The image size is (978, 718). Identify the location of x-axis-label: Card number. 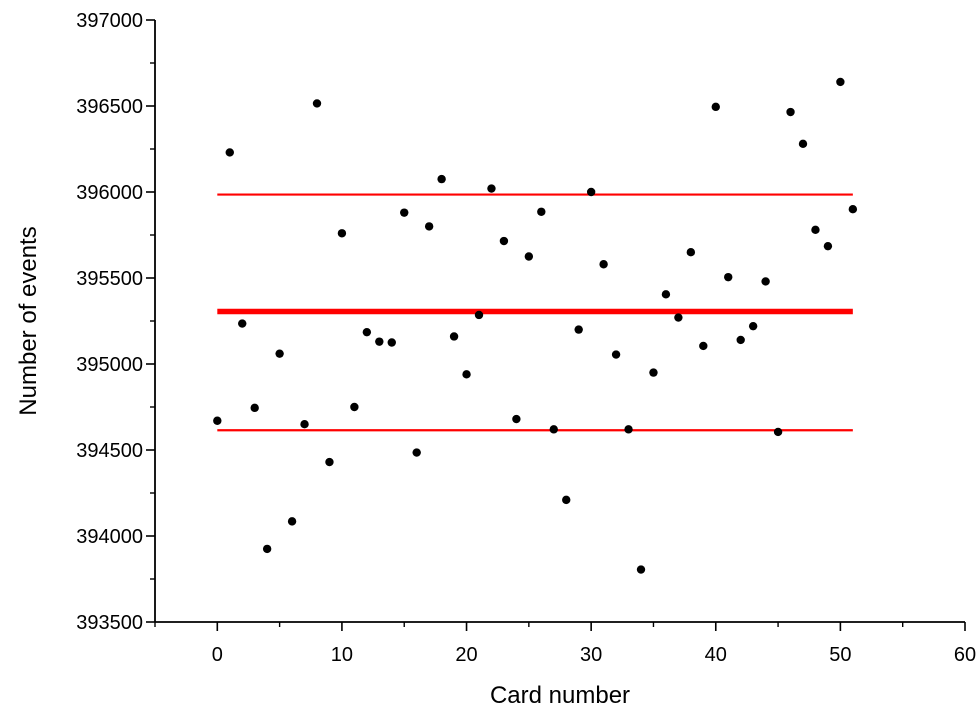
(560, 695).